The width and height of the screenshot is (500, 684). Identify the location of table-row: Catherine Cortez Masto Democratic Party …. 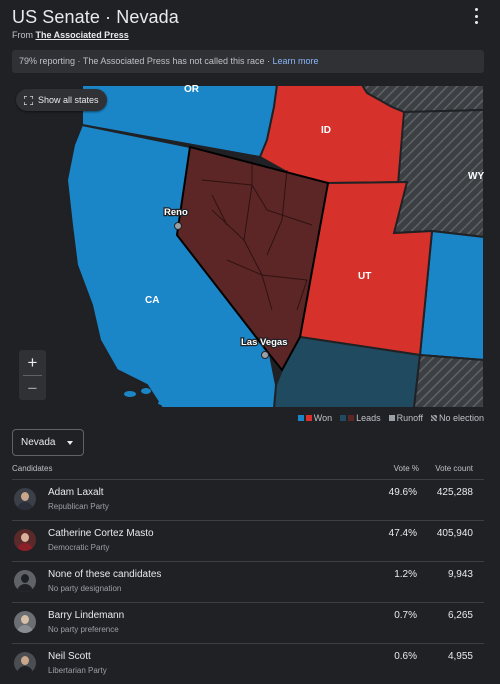
(248, 540).